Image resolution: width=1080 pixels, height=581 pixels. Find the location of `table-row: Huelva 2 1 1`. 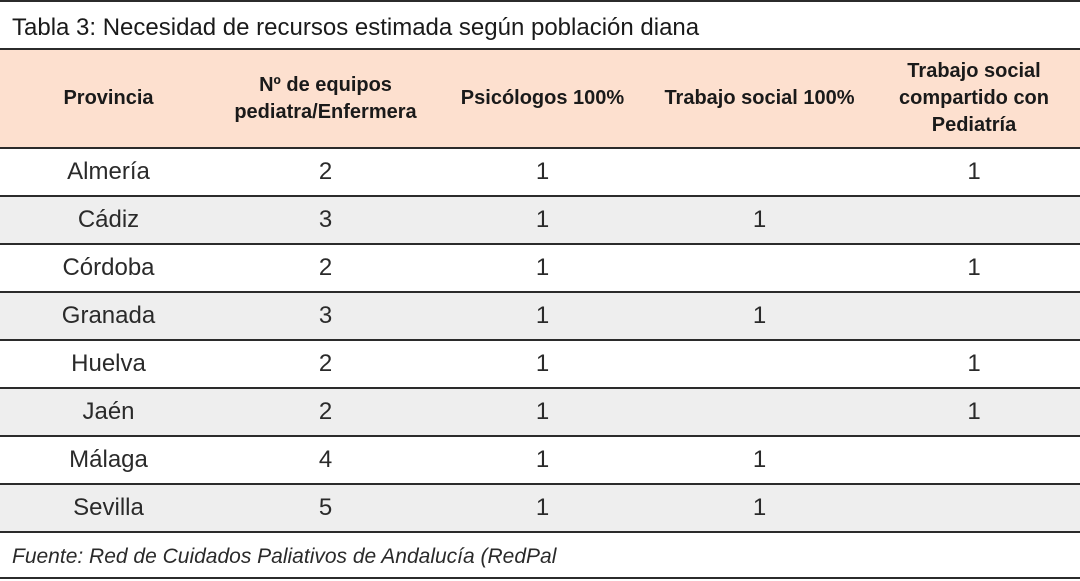

table-row: Huelva 2 1 1 is located at coordinates (540, 364).